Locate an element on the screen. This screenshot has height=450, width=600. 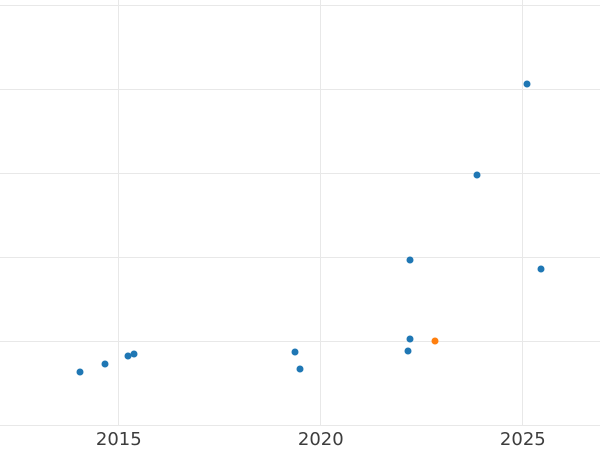
x-tick-label-2015: 2015 is located at coordinates (118, 439).